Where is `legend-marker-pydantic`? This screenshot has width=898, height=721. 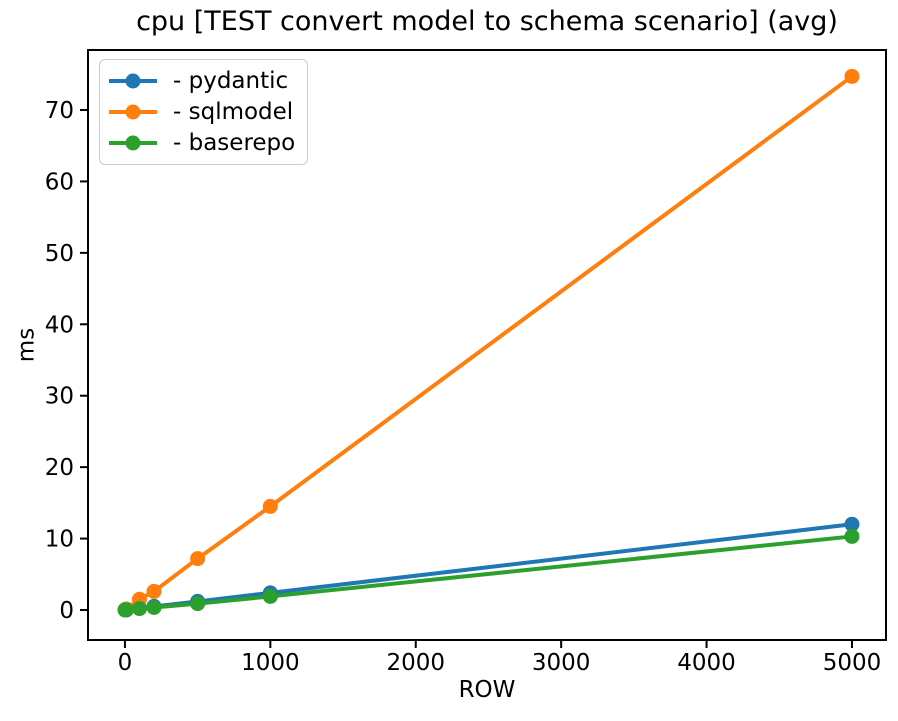 legend-marker-pydantic is located at coordinates (133, 80).